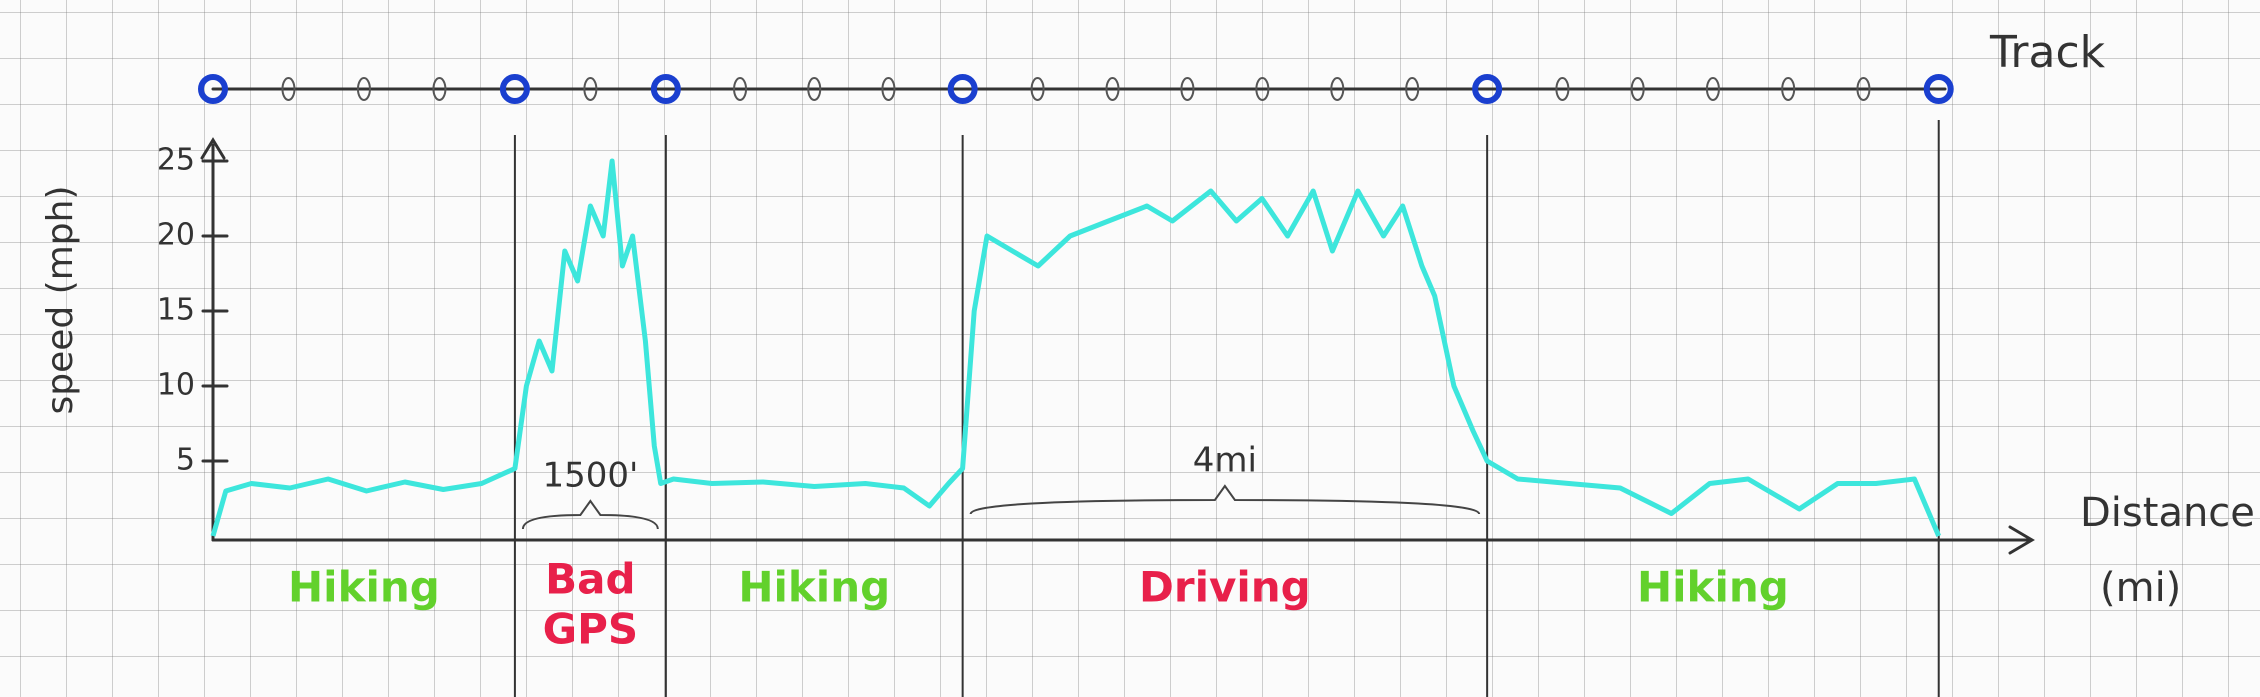 This screenshot has width=2260, height=697. I want to click on y-tick-label: 20, so click(176, 235).